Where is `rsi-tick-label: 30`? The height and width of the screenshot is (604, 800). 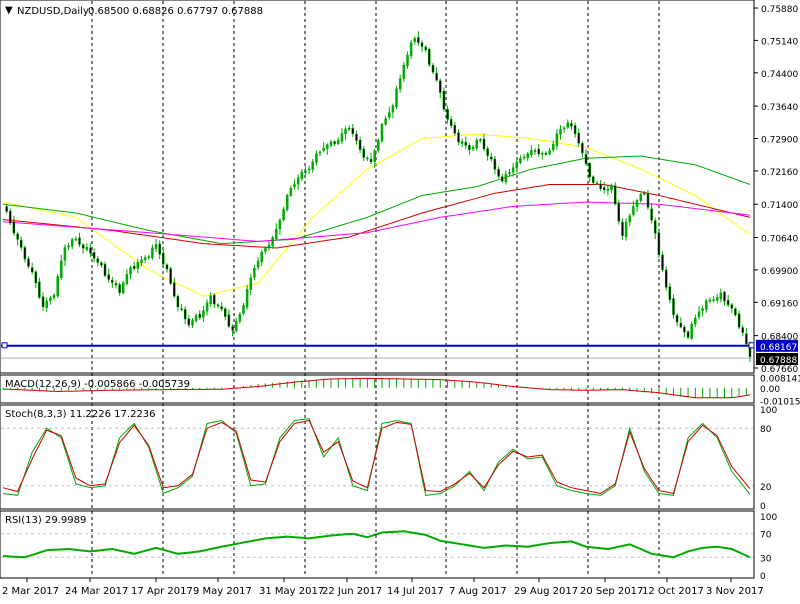 rsi-tick-label: 30 is located at coordinates (766, 559).